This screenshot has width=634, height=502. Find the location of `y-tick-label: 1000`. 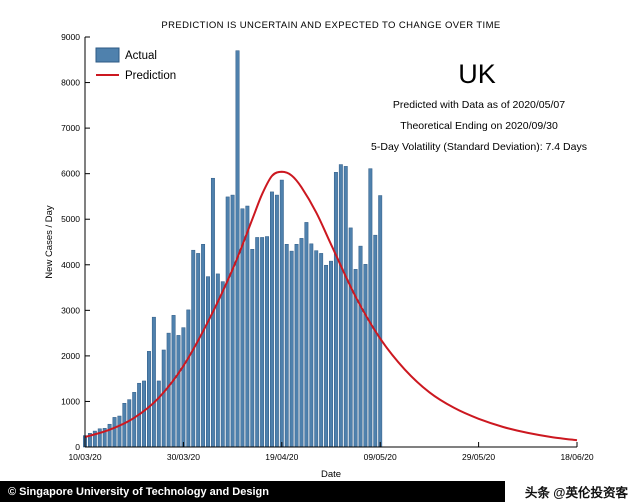

y-tick-label: 1000 is located at coordinates (70, 401).